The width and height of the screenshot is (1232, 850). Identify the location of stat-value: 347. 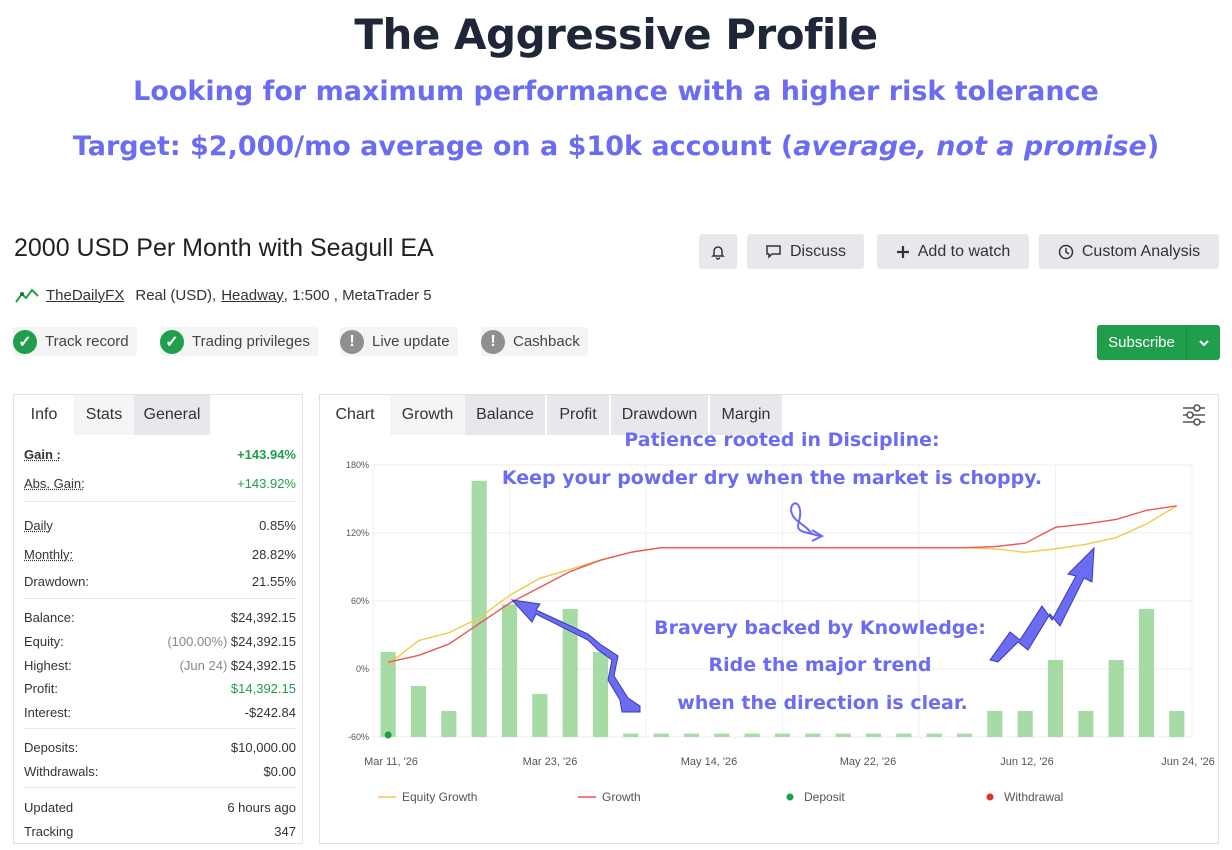
(285, 831).